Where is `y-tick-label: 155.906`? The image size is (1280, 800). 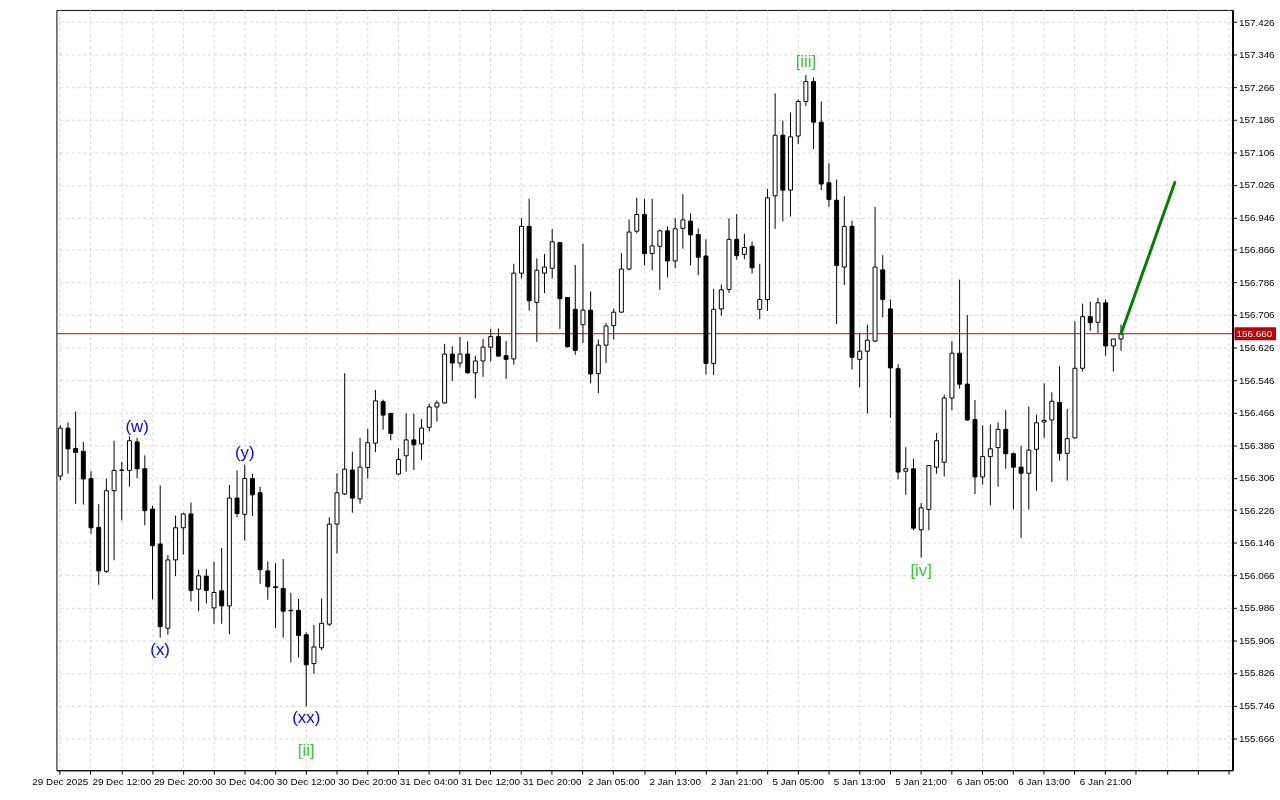 y-tick-label: 155.906 is located at coordinates (1257, 640).